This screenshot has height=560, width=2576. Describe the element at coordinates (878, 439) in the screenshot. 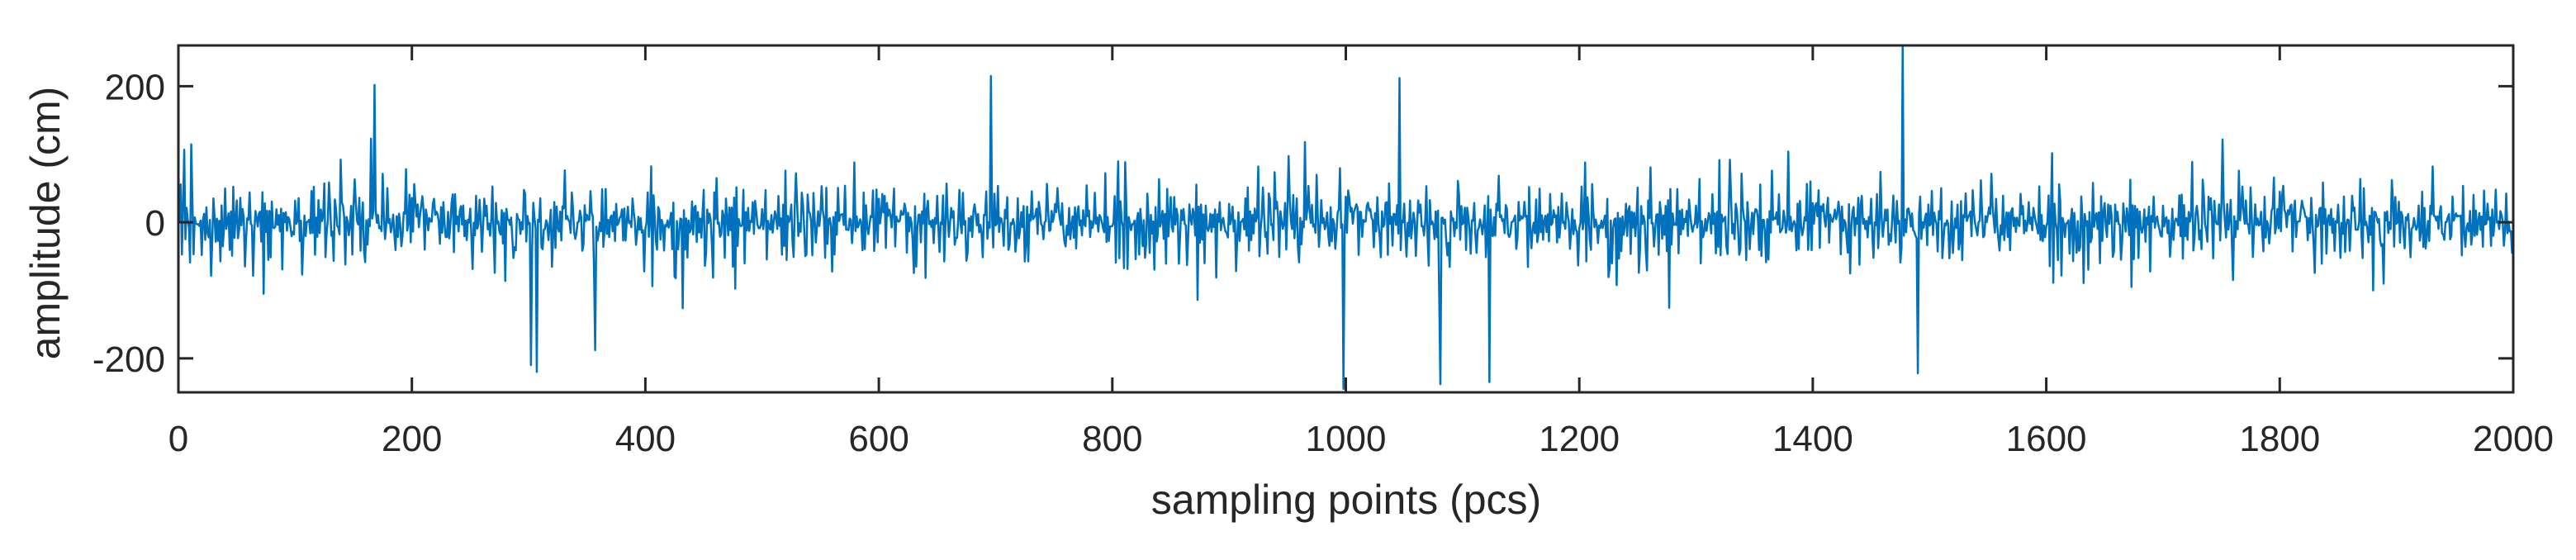

I see `x-tick-label: 600` at that location.